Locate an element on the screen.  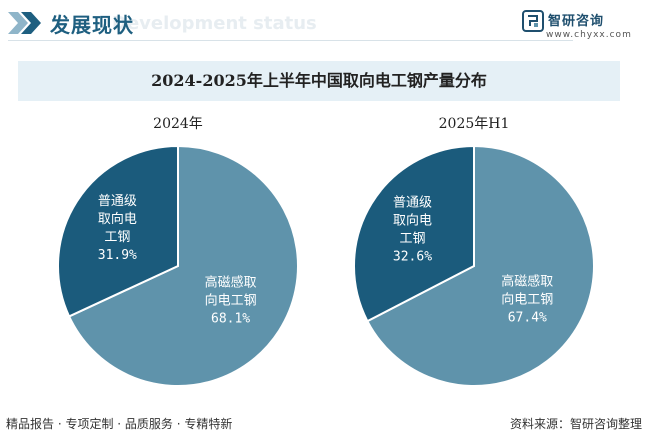
pie-title: 2025年H1 is located at coordinates (474, 124).